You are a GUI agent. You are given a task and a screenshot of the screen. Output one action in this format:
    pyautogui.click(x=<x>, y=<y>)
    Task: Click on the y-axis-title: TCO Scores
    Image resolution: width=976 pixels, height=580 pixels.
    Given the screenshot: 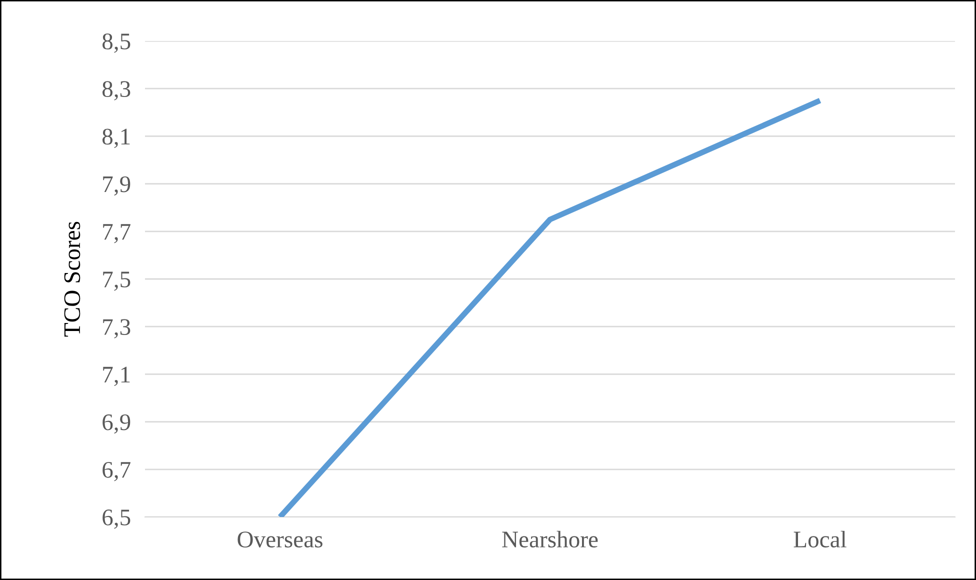 What is the action you would take?
    pyautogui.click(x=72, y=279)
    